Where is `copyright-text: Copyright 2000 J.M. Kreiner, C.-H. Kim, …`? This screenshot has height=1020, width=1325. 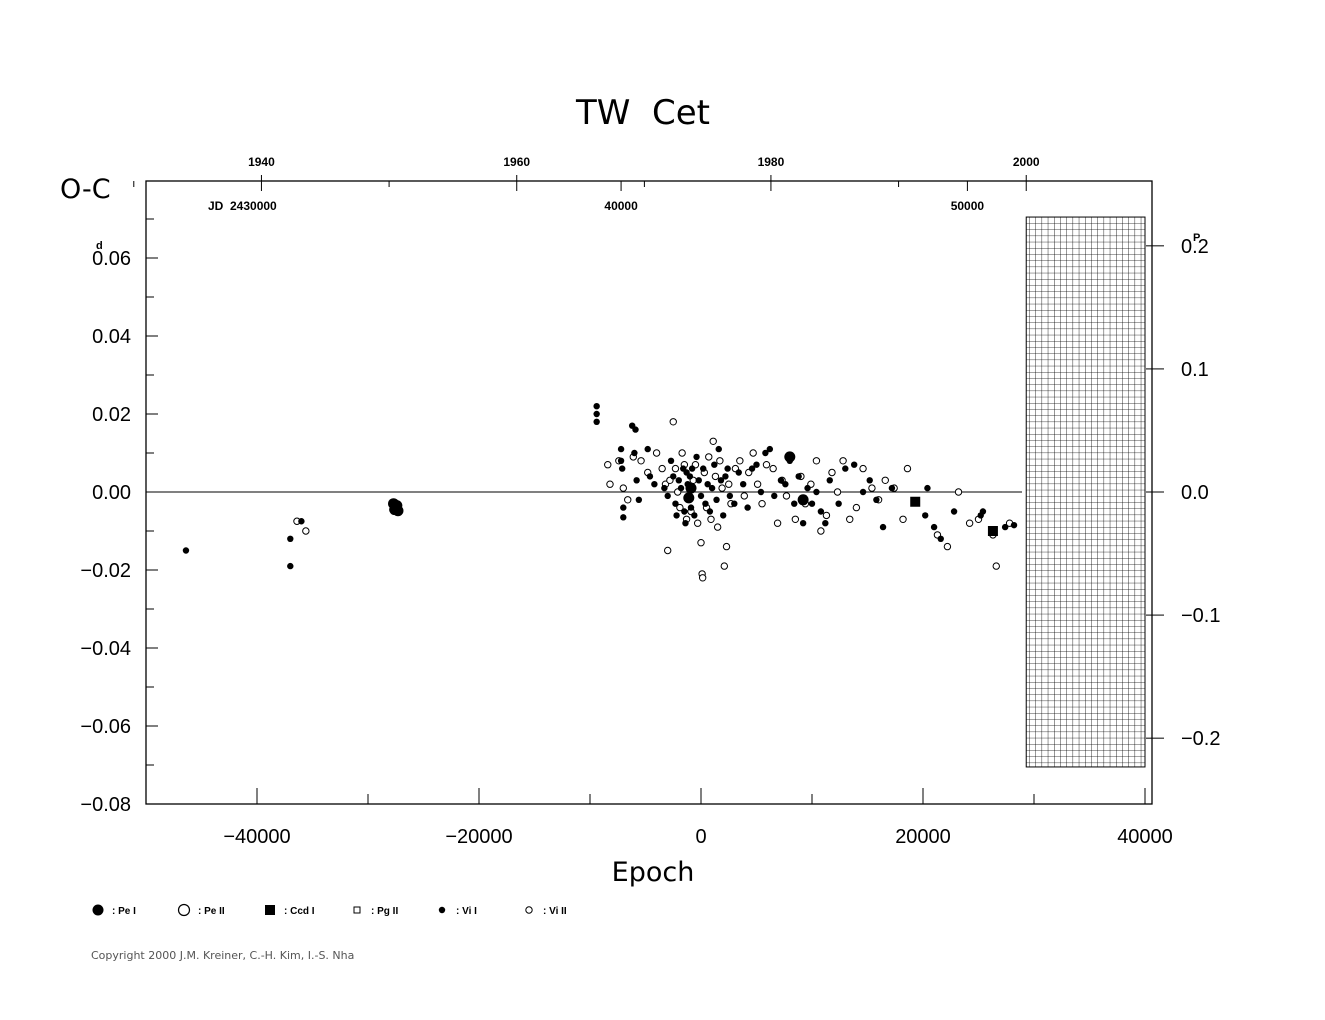 copyright-text: Copyright 2000 J.M. Kreiner, C.-H. Kim, … is located at coordinates (223, 955).